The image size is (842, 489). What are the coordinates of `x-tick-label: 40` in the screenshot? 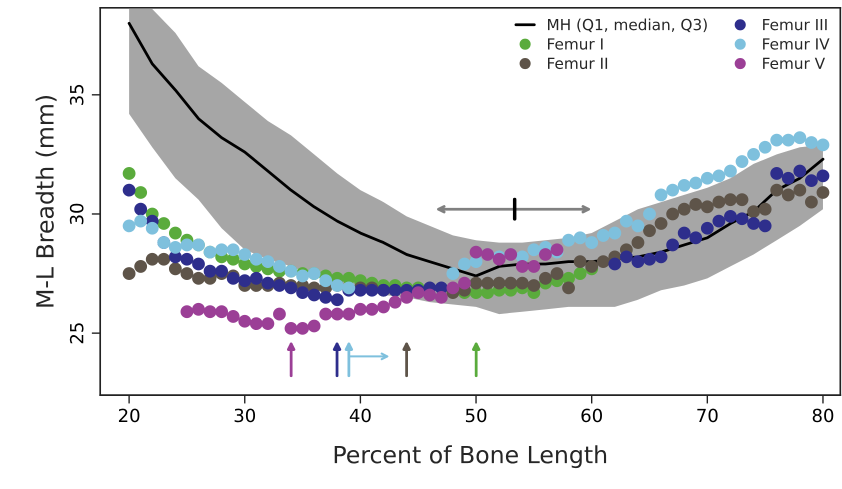 It's located at (360, 415).